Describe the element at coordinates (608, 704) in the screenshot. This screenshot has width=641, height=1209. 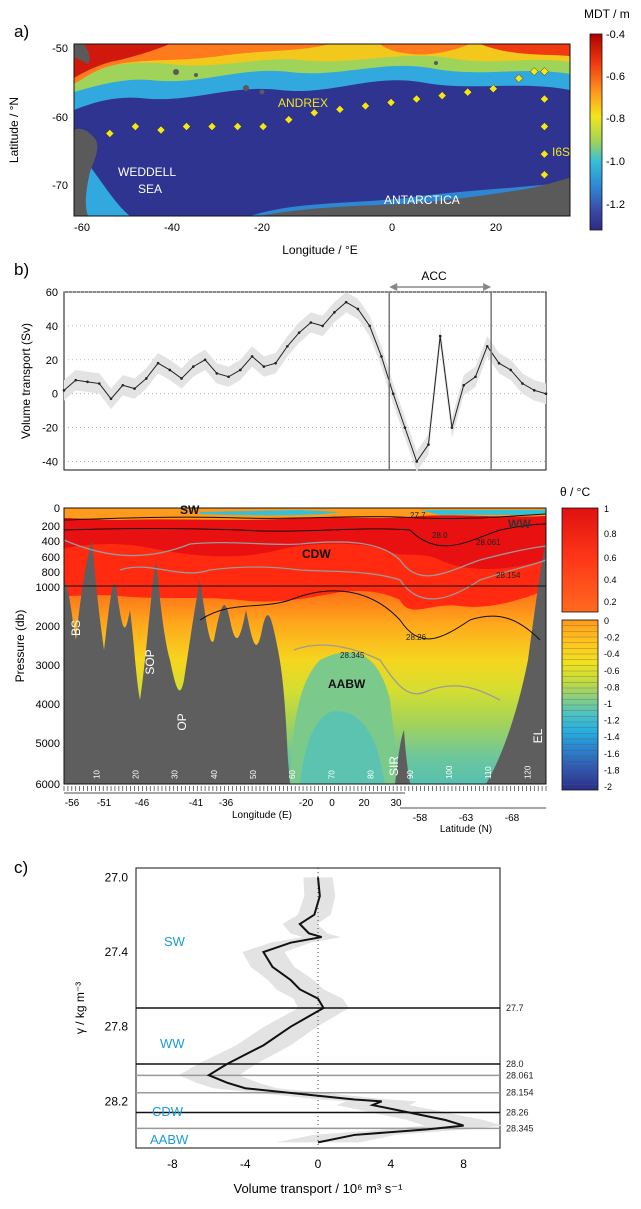
I see `theta-cb-tick: -1` at that location.